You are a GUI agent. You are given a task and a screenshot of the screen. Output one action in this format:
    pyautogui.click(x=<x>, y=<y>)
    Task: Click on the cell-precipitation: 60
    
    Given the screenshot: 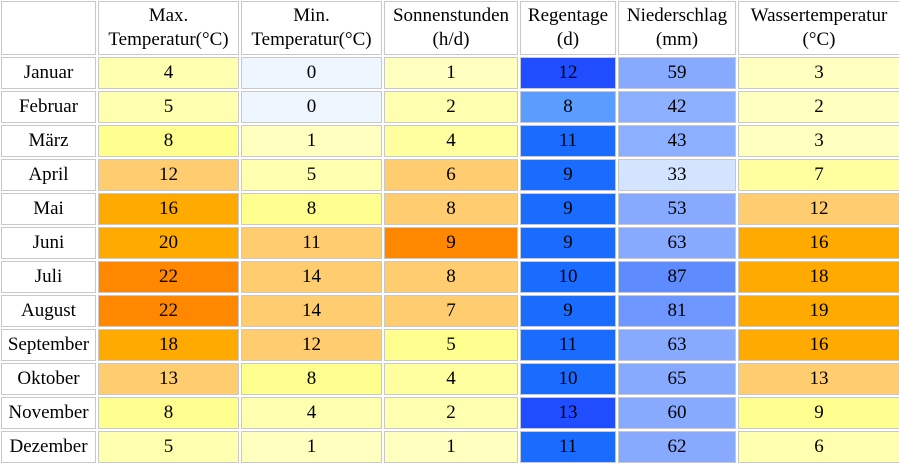 What is the action you would take?
    pyautogui.click(x=677, y=413)
    